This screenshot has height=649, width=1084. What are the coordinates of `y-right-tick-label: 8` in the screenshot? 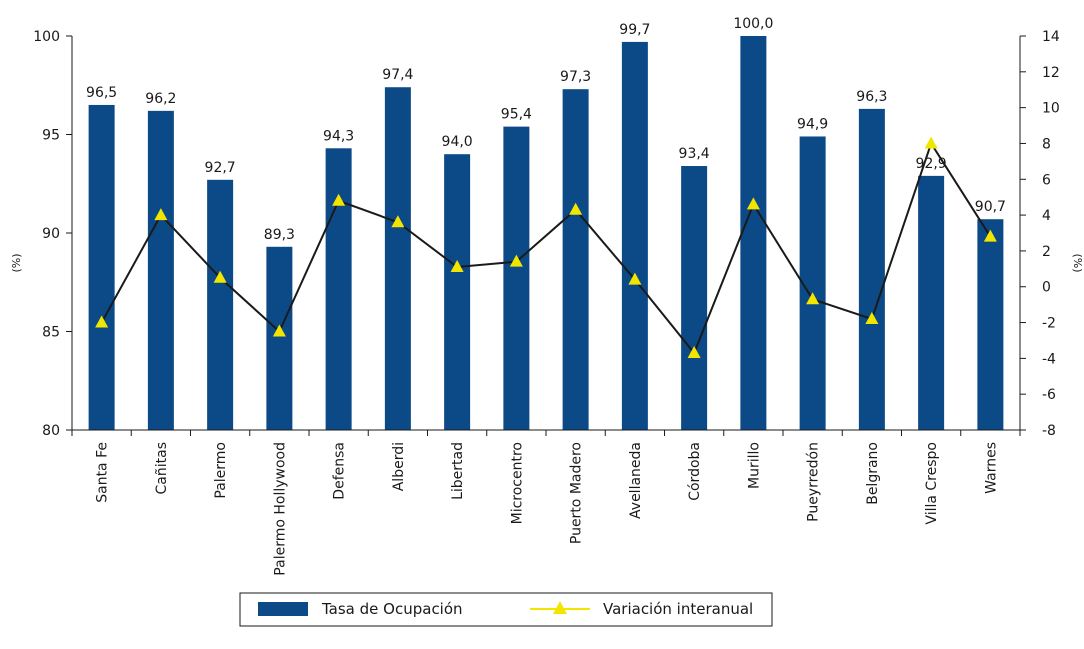 It's located at (1046, 144).